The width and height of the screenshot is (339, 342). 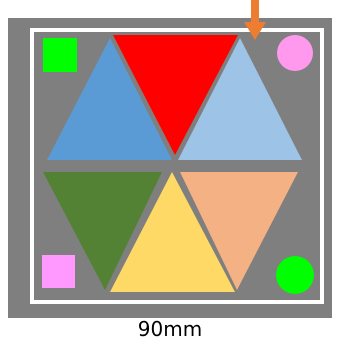 What do you see at coordinates (239, 231) in the screenshot?
I see `peach-triangle` at bounding box center [239, 231].